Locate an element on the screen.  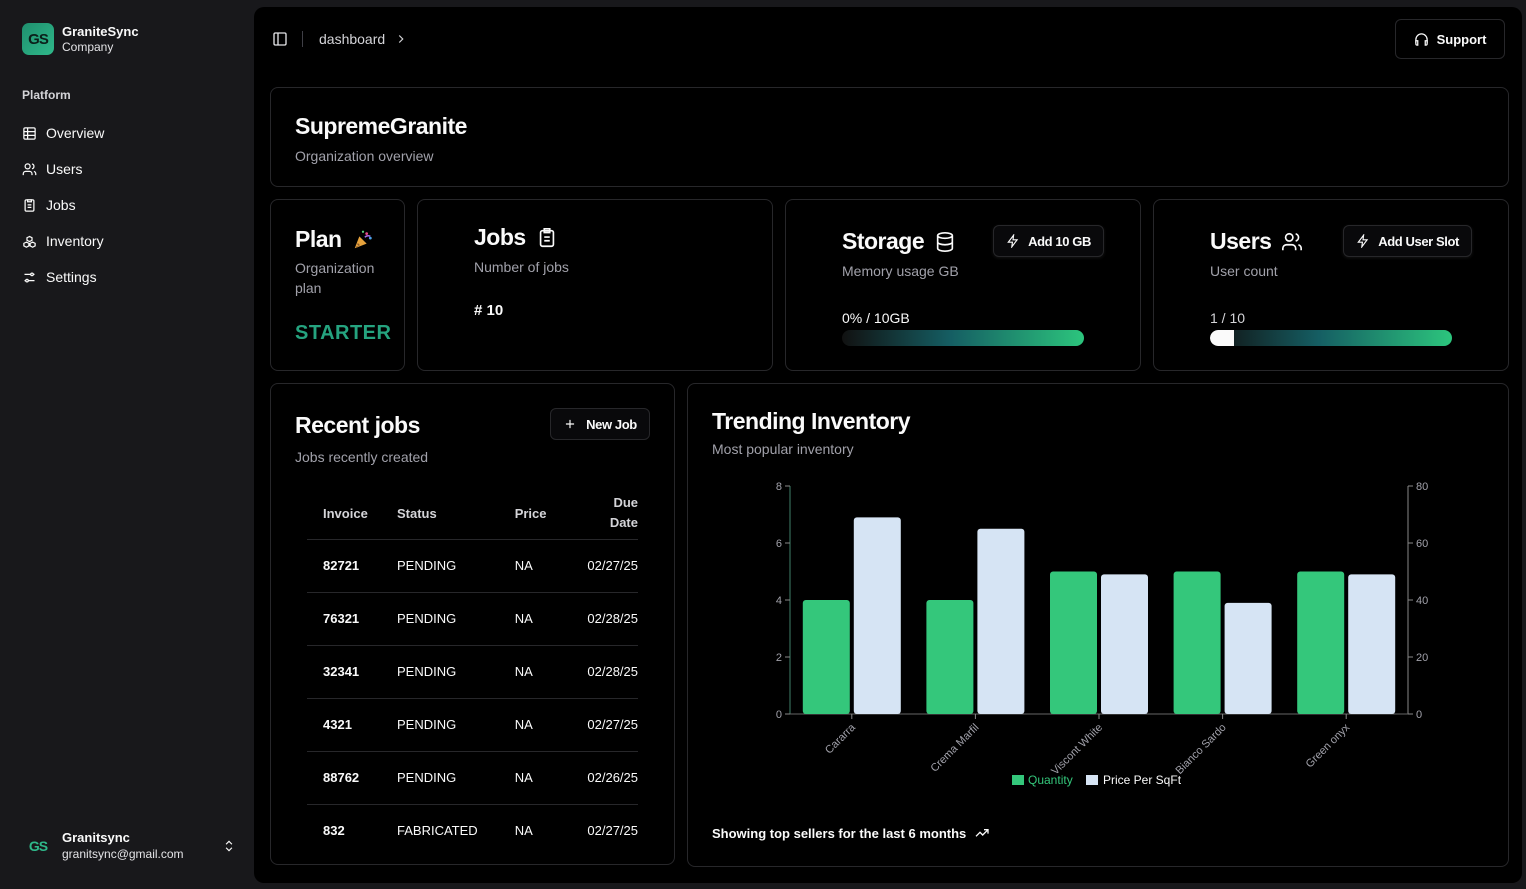
table-row: 32341 PENDING NA 02/28/25 is located at coordinates (472, 672).